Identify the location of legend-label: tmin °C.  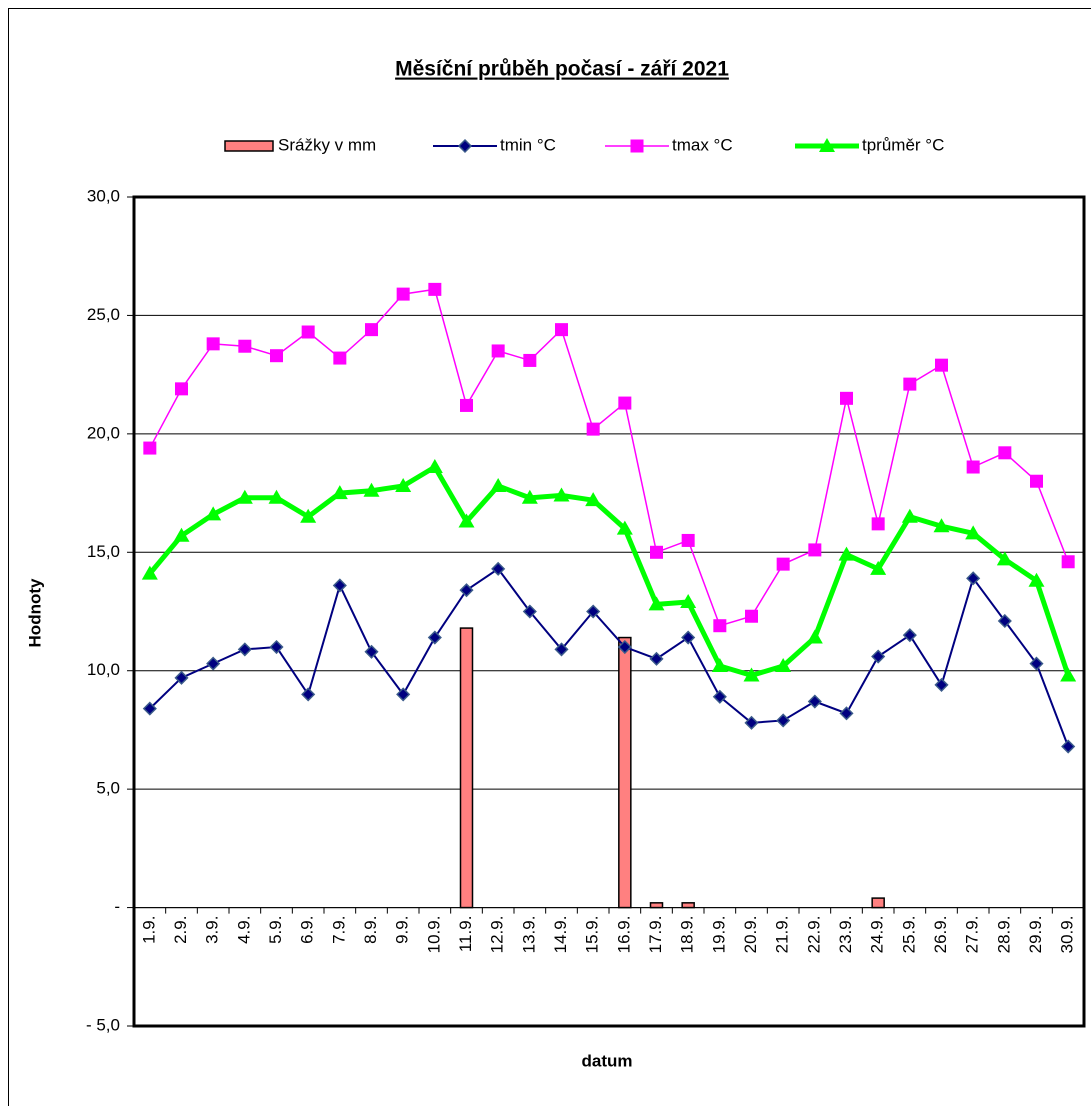
(528, 144).